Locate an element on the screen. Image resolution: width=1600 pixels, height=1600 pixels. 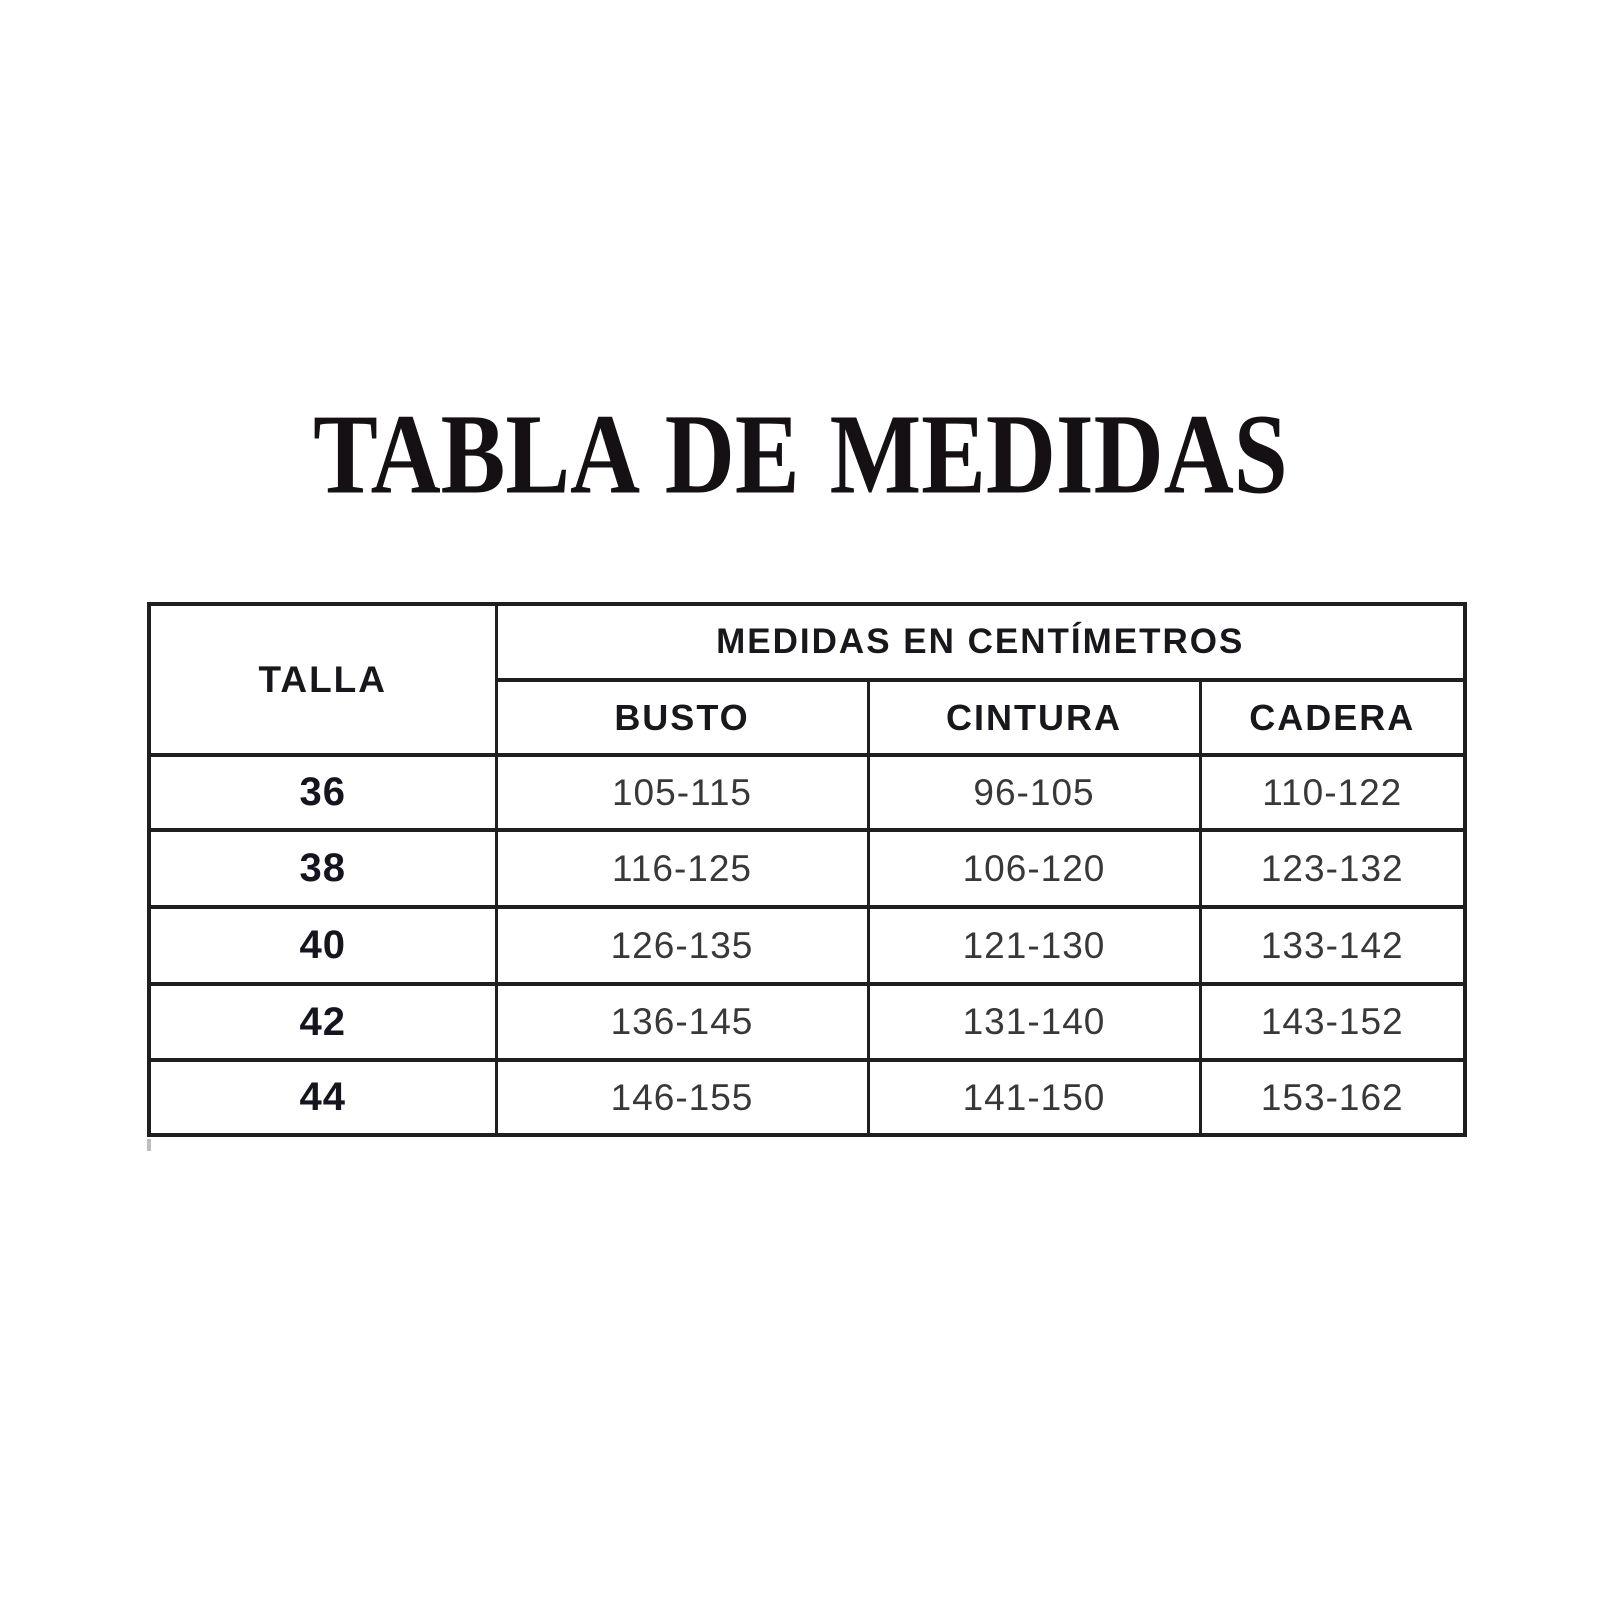
cadera-value: 153-162 is located at coordinates (1332, 1097).